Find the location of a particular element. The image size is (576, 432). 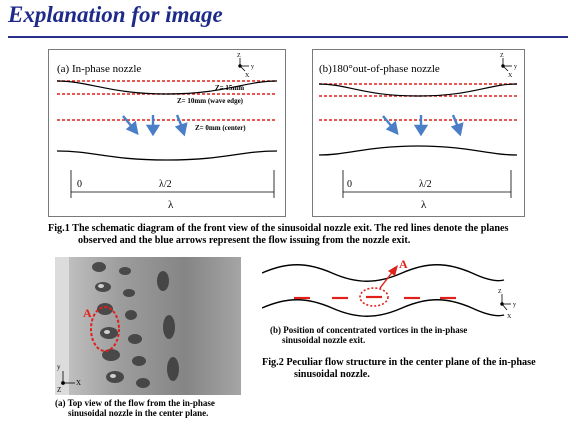

diagram-axis-z: Z is located at coordinates (500, 292).